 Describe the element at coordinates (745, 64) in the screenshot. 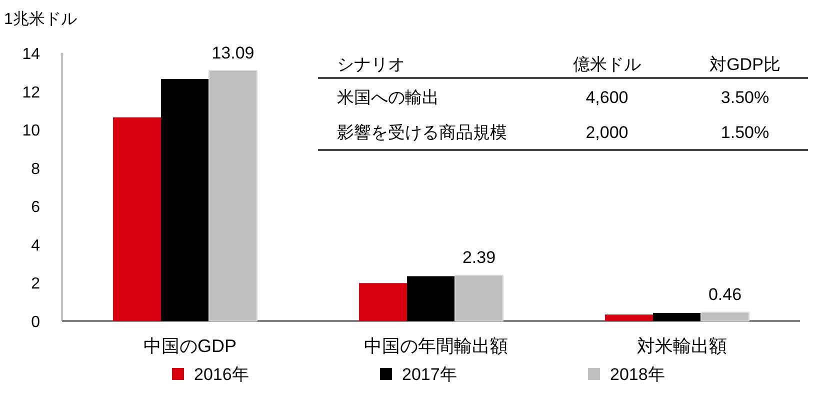

I see `annotation: 対GDP比` at that location.